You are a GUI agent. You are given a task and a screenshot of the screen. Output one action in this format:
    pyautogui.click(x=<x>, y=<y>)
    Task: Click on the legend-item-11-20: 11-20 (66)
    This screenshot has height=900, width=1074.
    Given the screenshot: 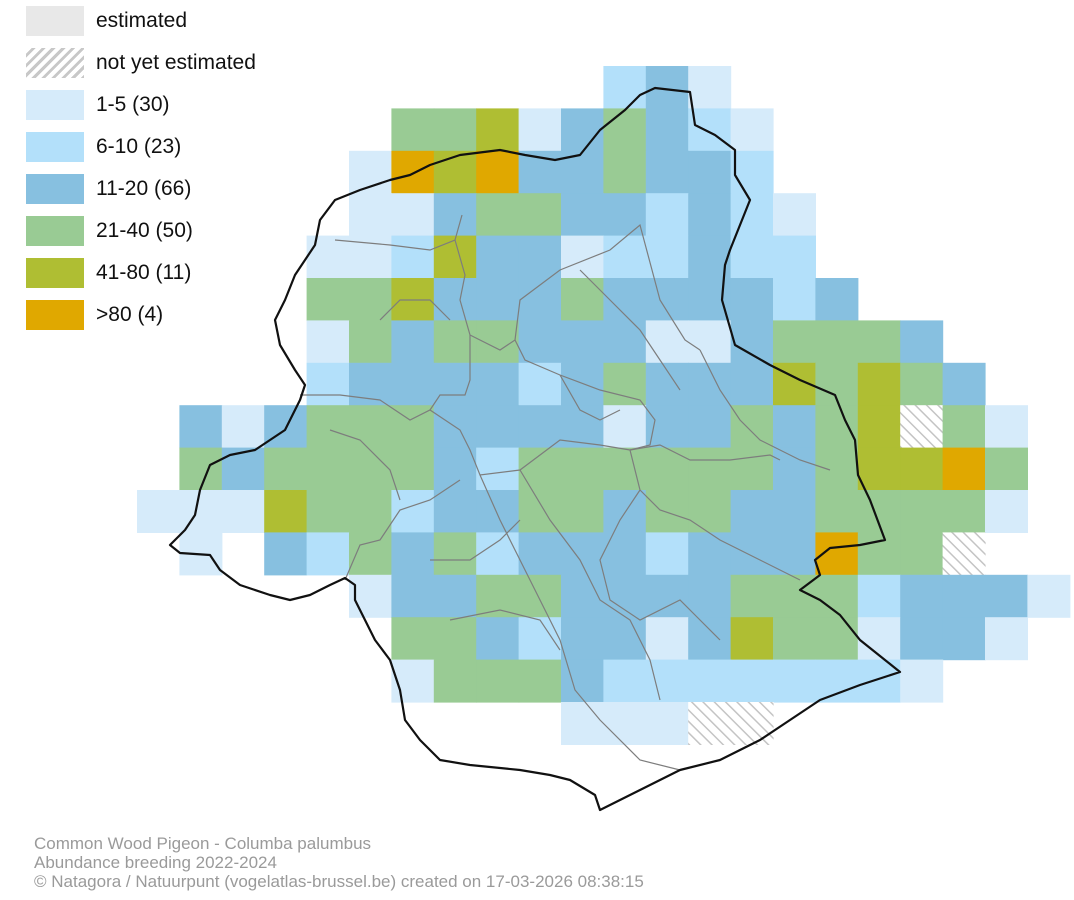 What is the action you would take?
    pyautogui.click(x=186, y=191)
    